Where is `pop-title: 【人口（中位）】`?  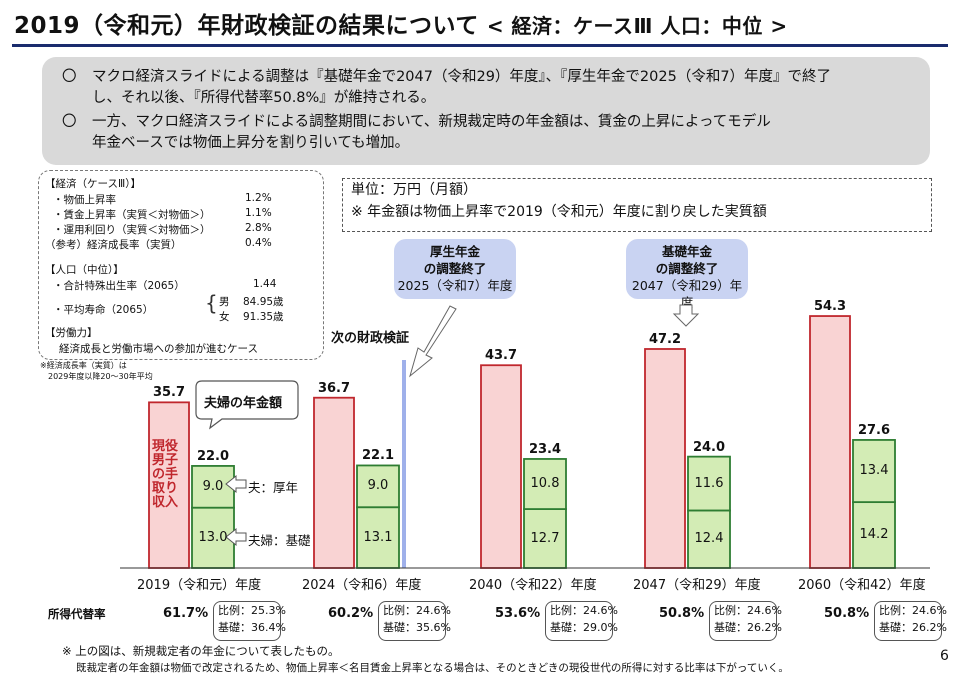
pop-title: 【人口（中位）】 is located at coordinates (84, 270).